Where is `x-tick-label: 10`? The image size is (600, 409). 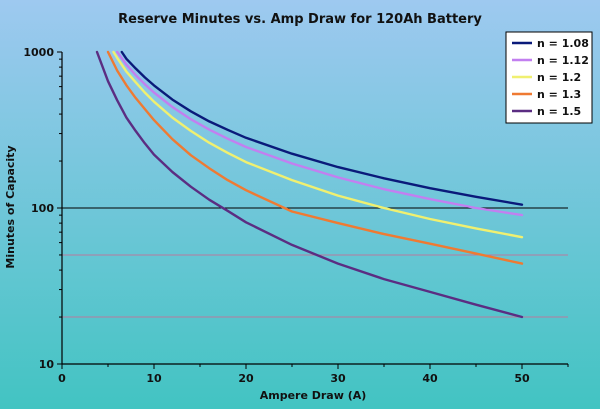
x-tick-label: 10 is located at coordinates (154, 378).